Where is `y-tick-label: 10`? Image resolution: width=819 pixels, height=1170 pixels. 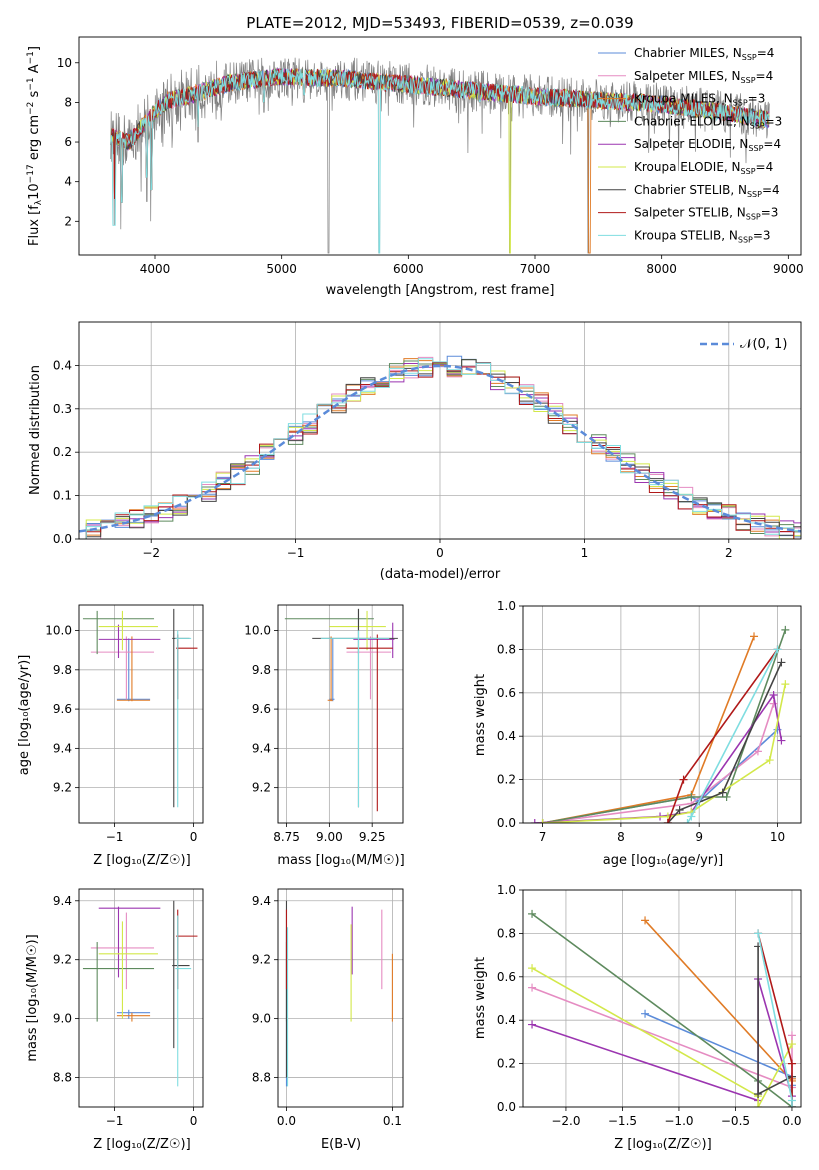
y-tick-label: 10 is located at coordinates (64, 63).